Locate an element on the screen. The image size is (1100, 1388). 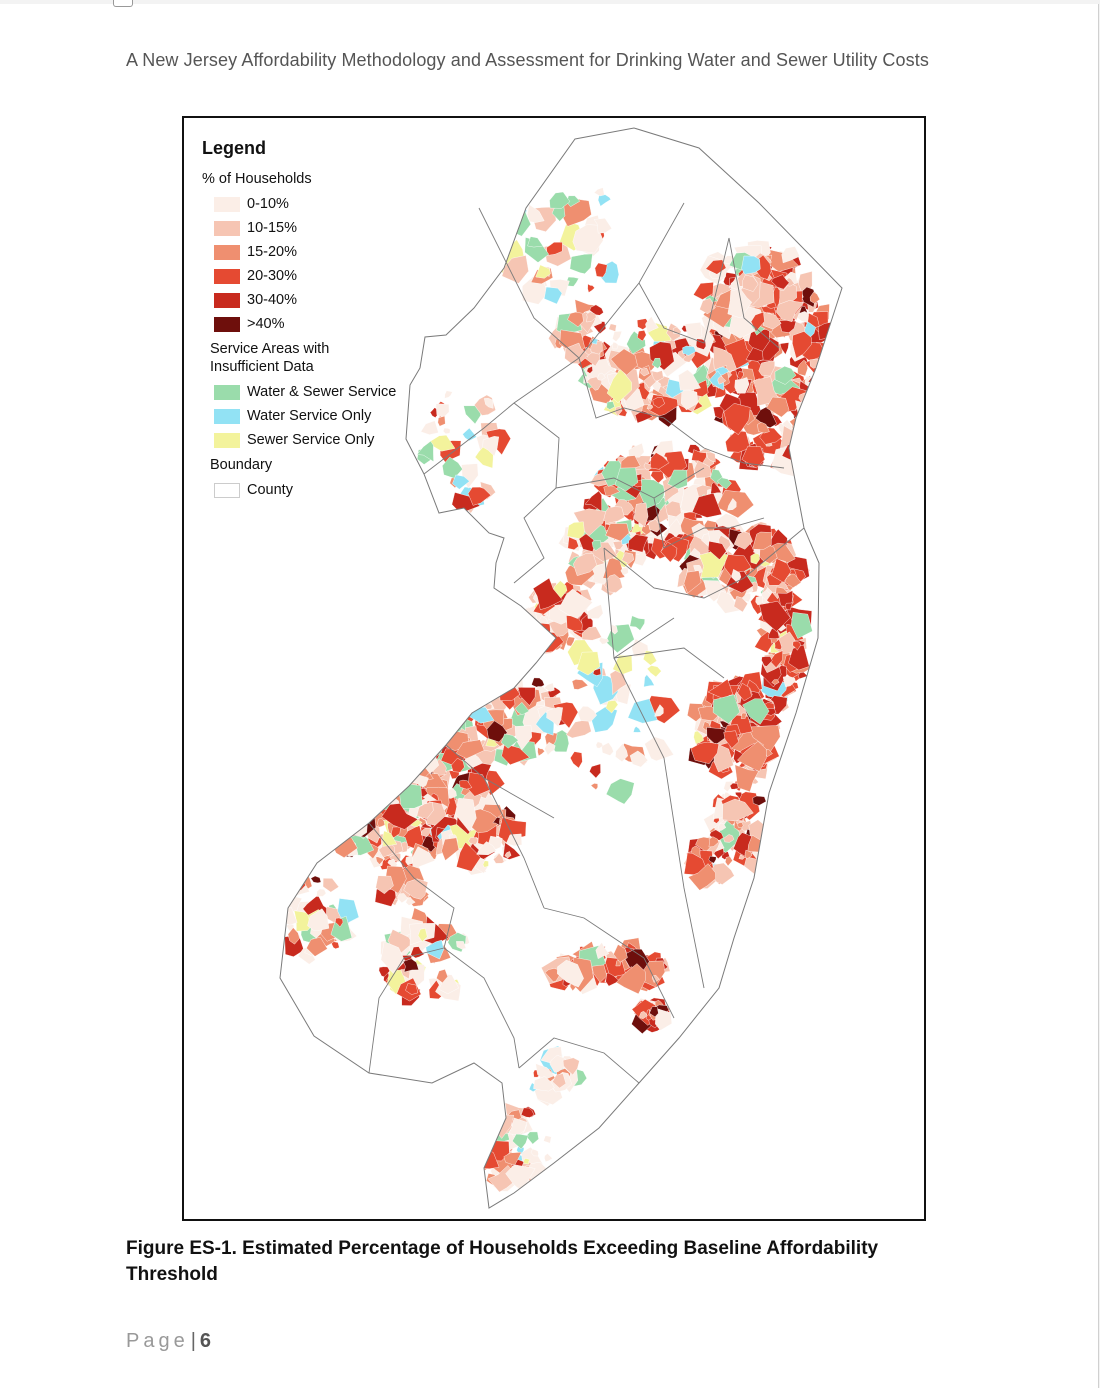
legend-swatch-county is located at coordinates (227, 490).